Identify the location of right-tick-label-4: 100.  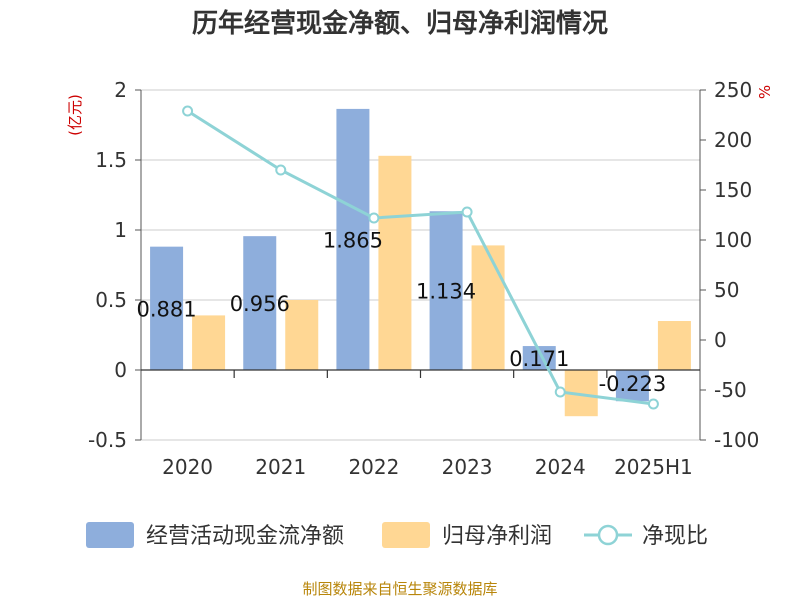
(733, 240).